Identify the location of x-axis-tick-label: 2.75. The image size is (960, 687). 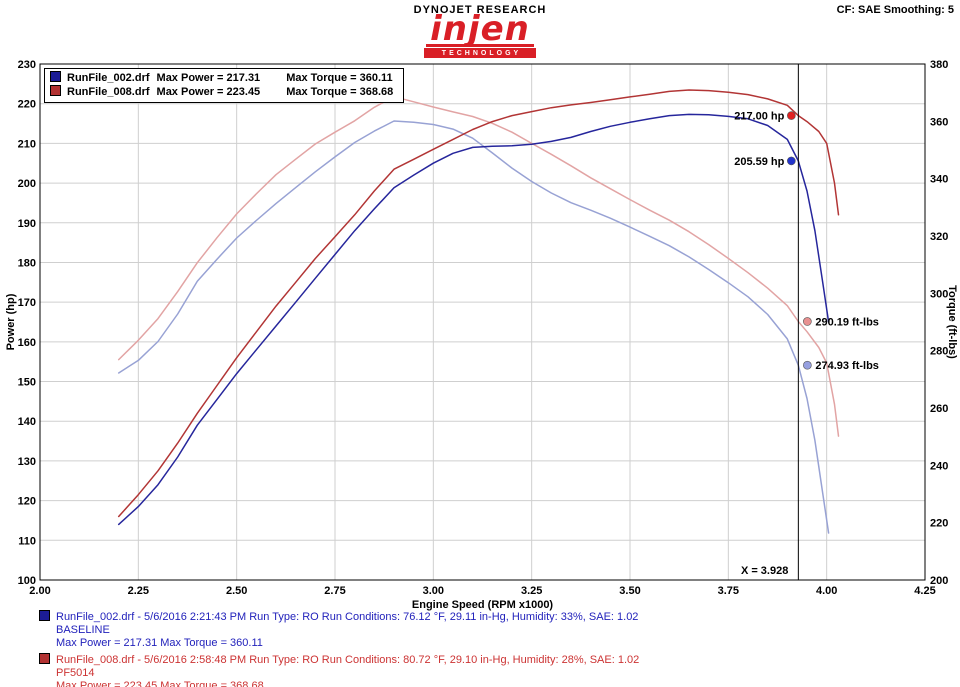
(334, 591).